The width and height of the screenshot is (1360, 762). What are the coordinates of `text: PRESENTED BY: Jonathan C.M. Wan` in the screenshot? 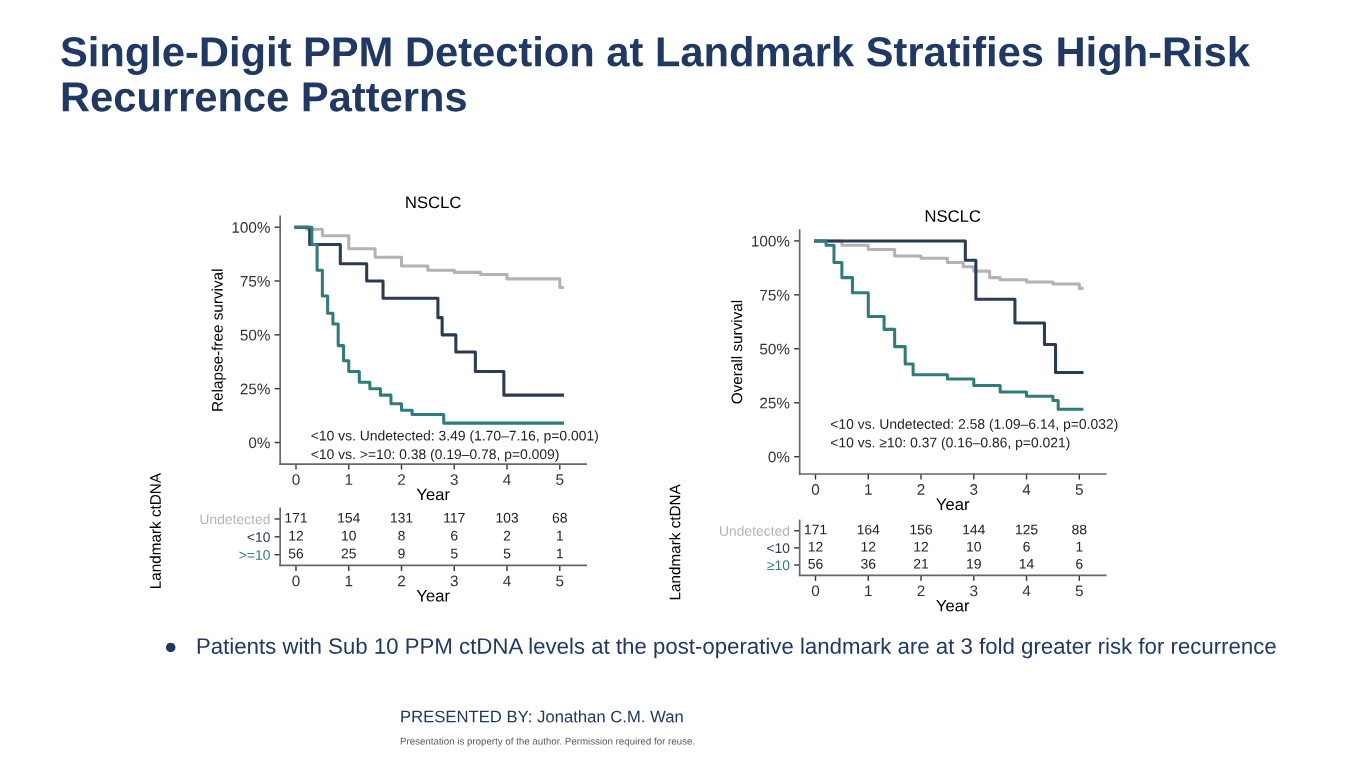 It's located at (542, 716).